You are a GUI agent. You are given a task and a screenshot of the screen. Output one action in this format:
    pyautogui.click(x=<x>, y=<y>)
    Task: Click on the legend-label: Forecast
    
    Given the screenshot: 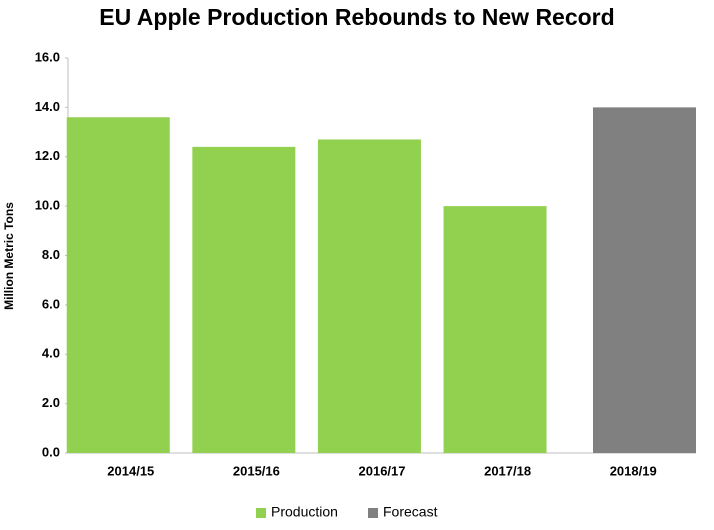 What is the action you would take?
    pyautogui.click(x=410, y=512)
    